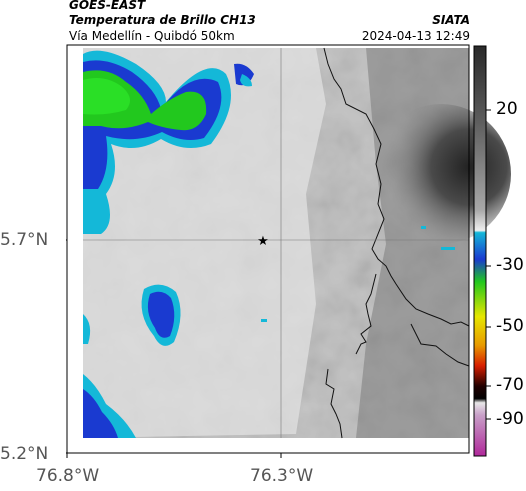 This screenshot has height=491, width=526. What do you see at coordinates (482, 251) in the screenshot?
I see `colorbar` at bounding box center [482, 251].